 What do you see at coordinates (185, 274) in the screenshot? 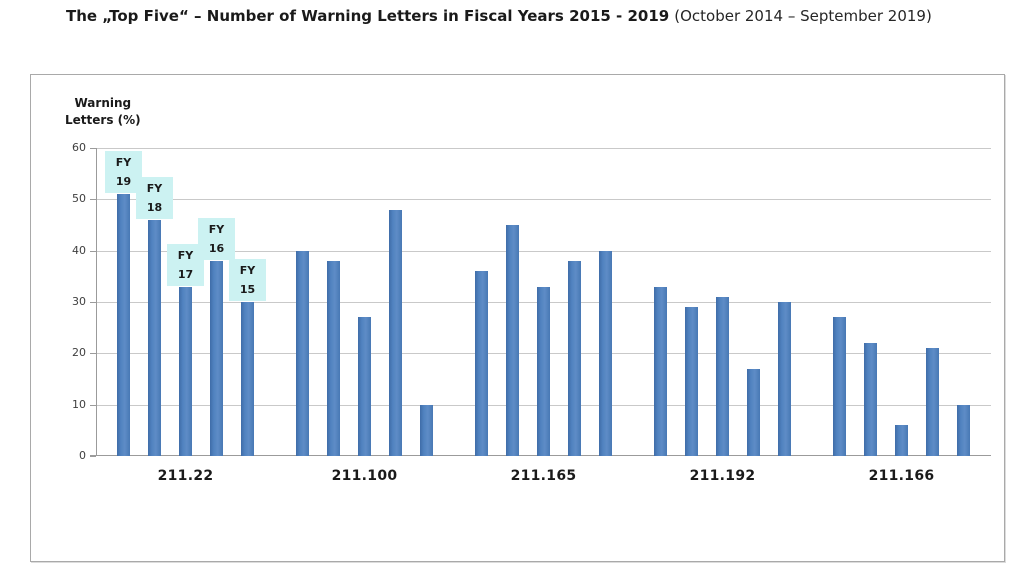
I see `series-label-line2: 17` at bounding box center [185, 274].